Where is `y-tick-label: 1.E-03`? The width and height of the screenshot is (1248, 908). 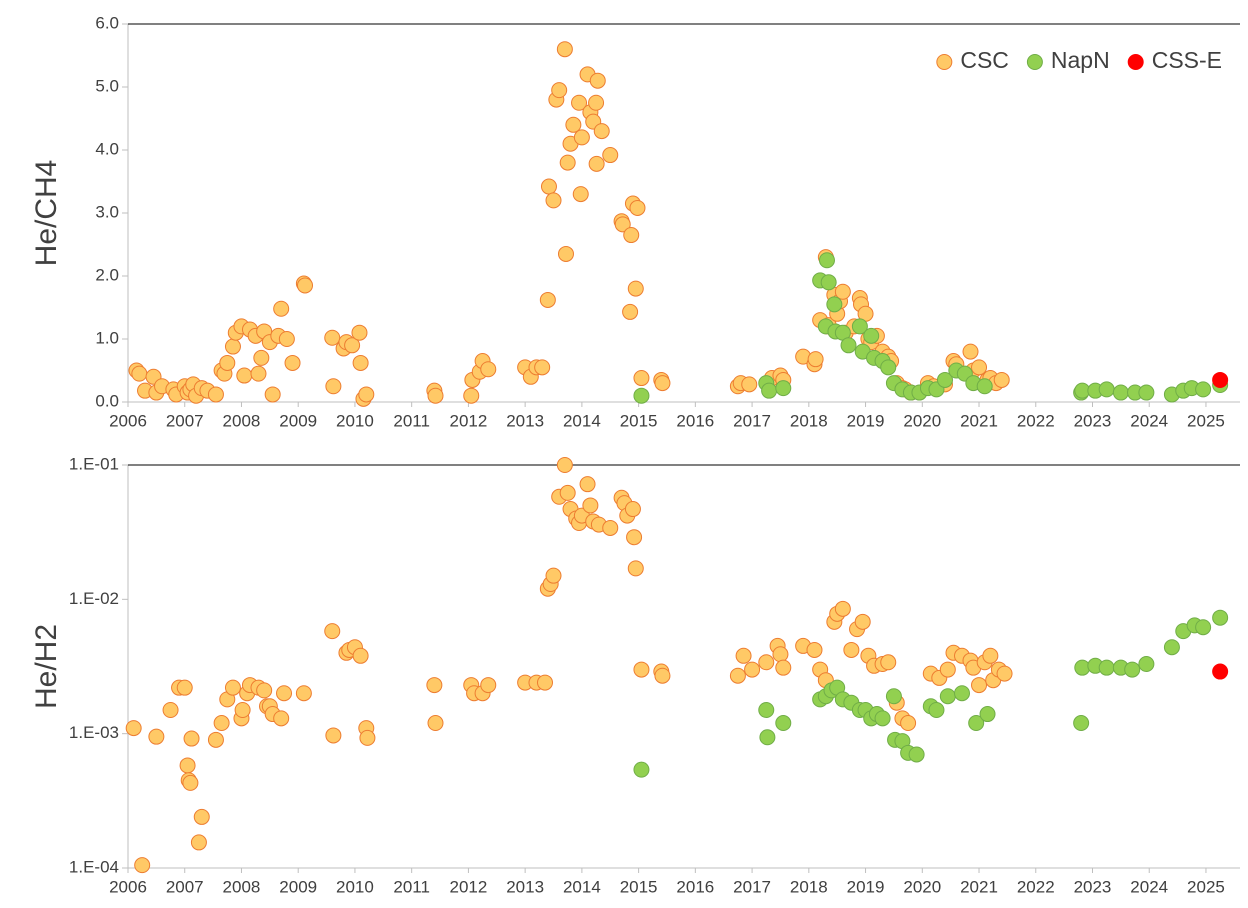
y-tick-label: 1.E-03 is located at coordinates (94, 732).